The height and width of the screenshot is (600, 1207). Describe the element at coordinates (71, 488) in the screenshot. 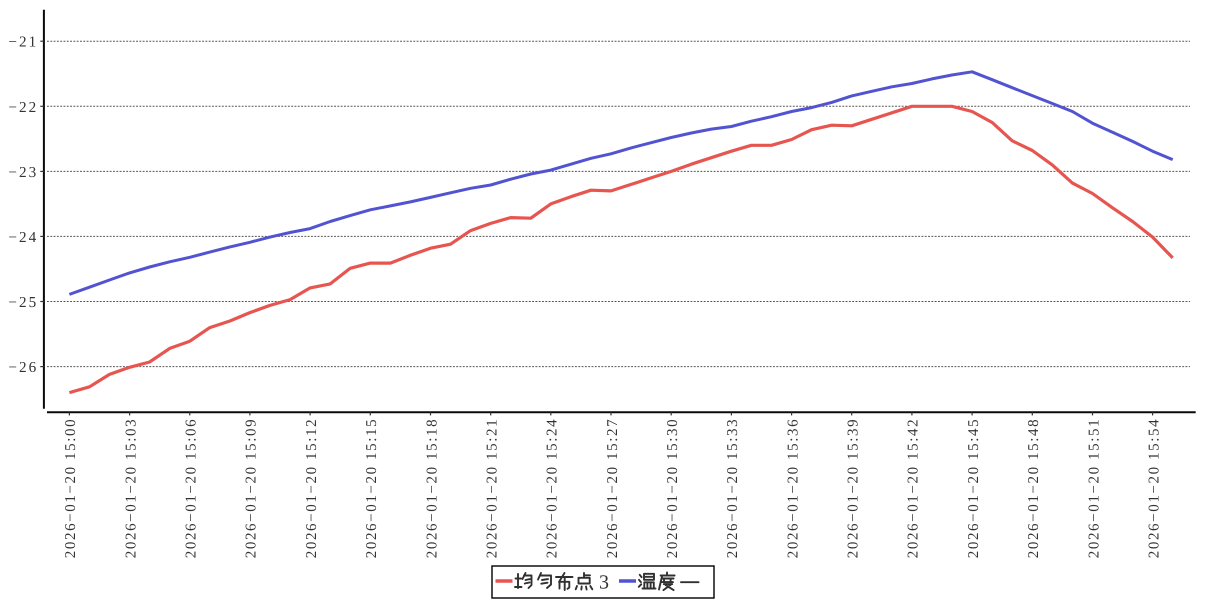

I see `svg-text: 2026−01−20 15:00` at that location.